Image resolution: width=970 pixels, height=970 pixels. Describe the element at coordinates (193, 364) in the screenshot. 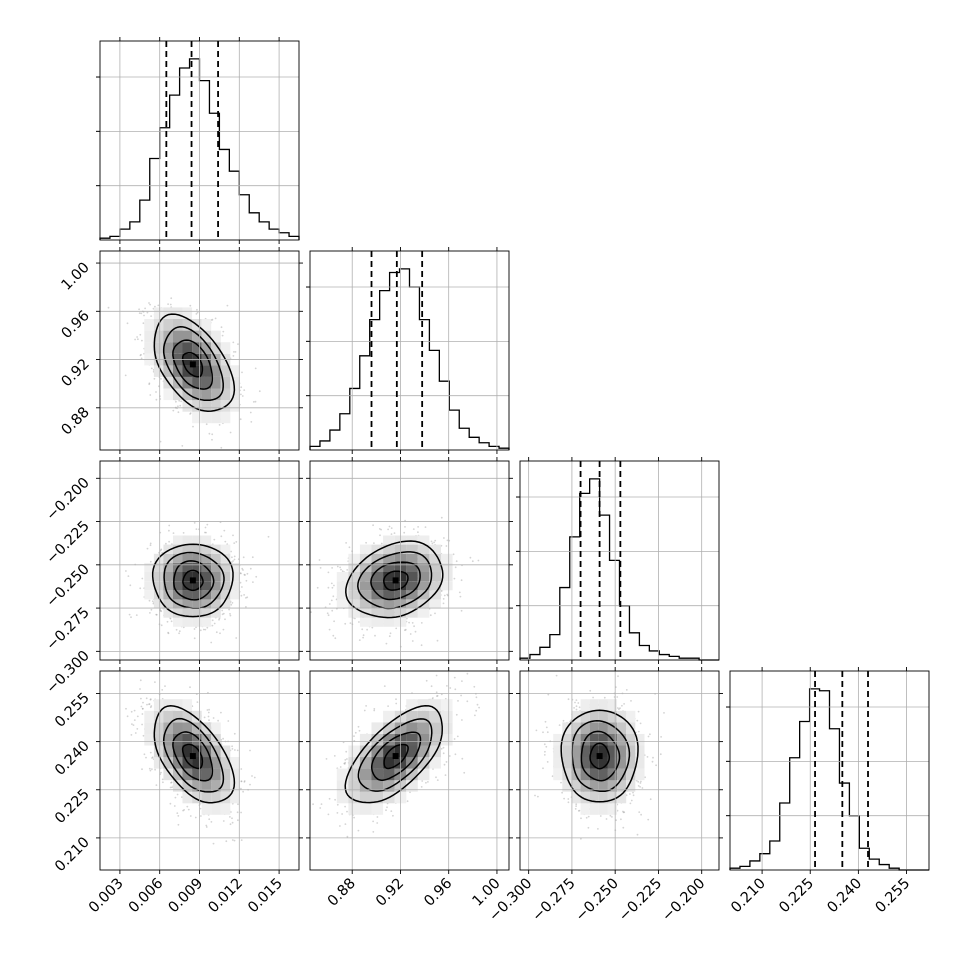

I see `contour-line` at that location.